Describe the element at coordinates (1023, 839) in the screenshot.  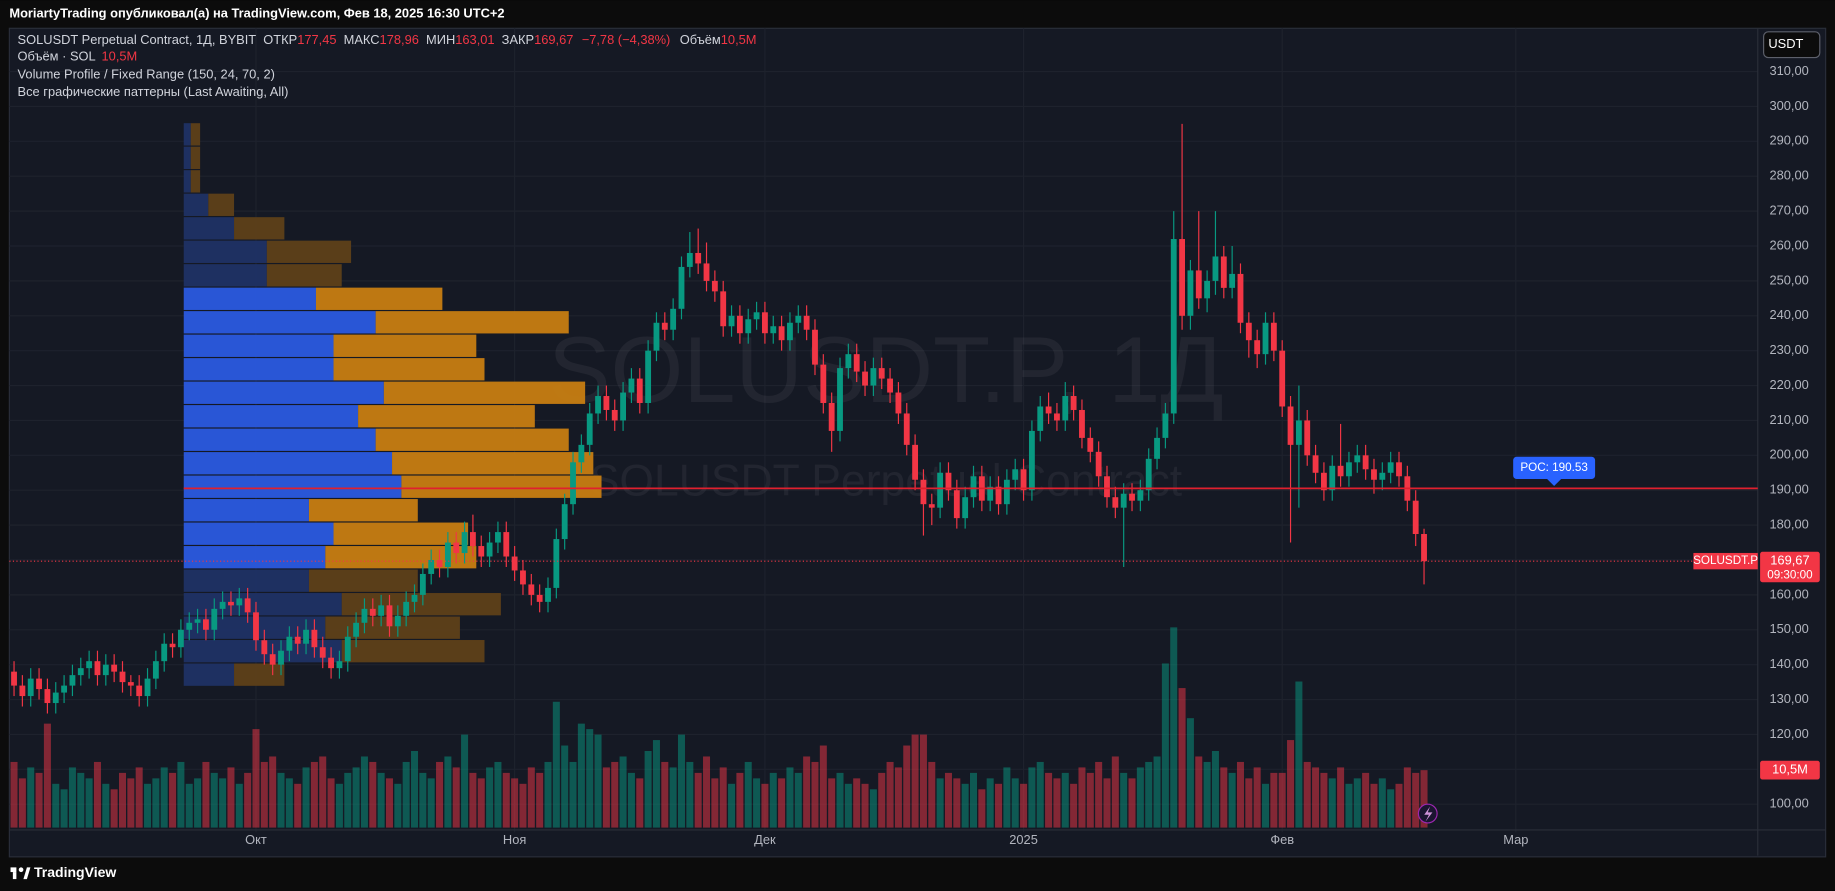
I see `x-tick-label: 2025` at that location.